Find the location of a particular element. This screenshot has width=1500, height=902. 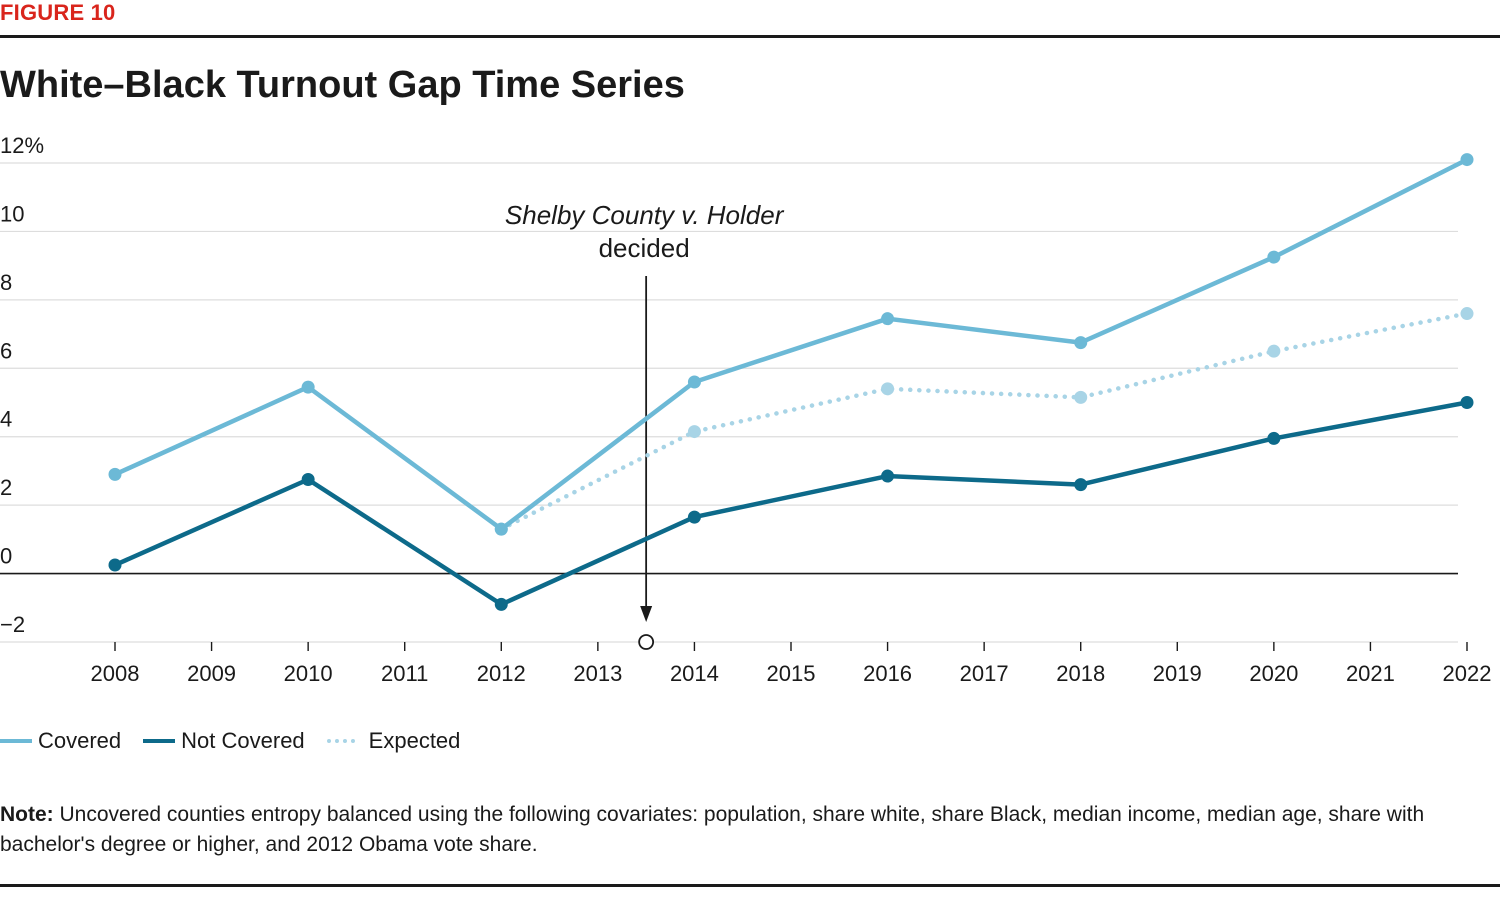

legend: Covered Not Covered Expected is located at coordinates (241, 741).